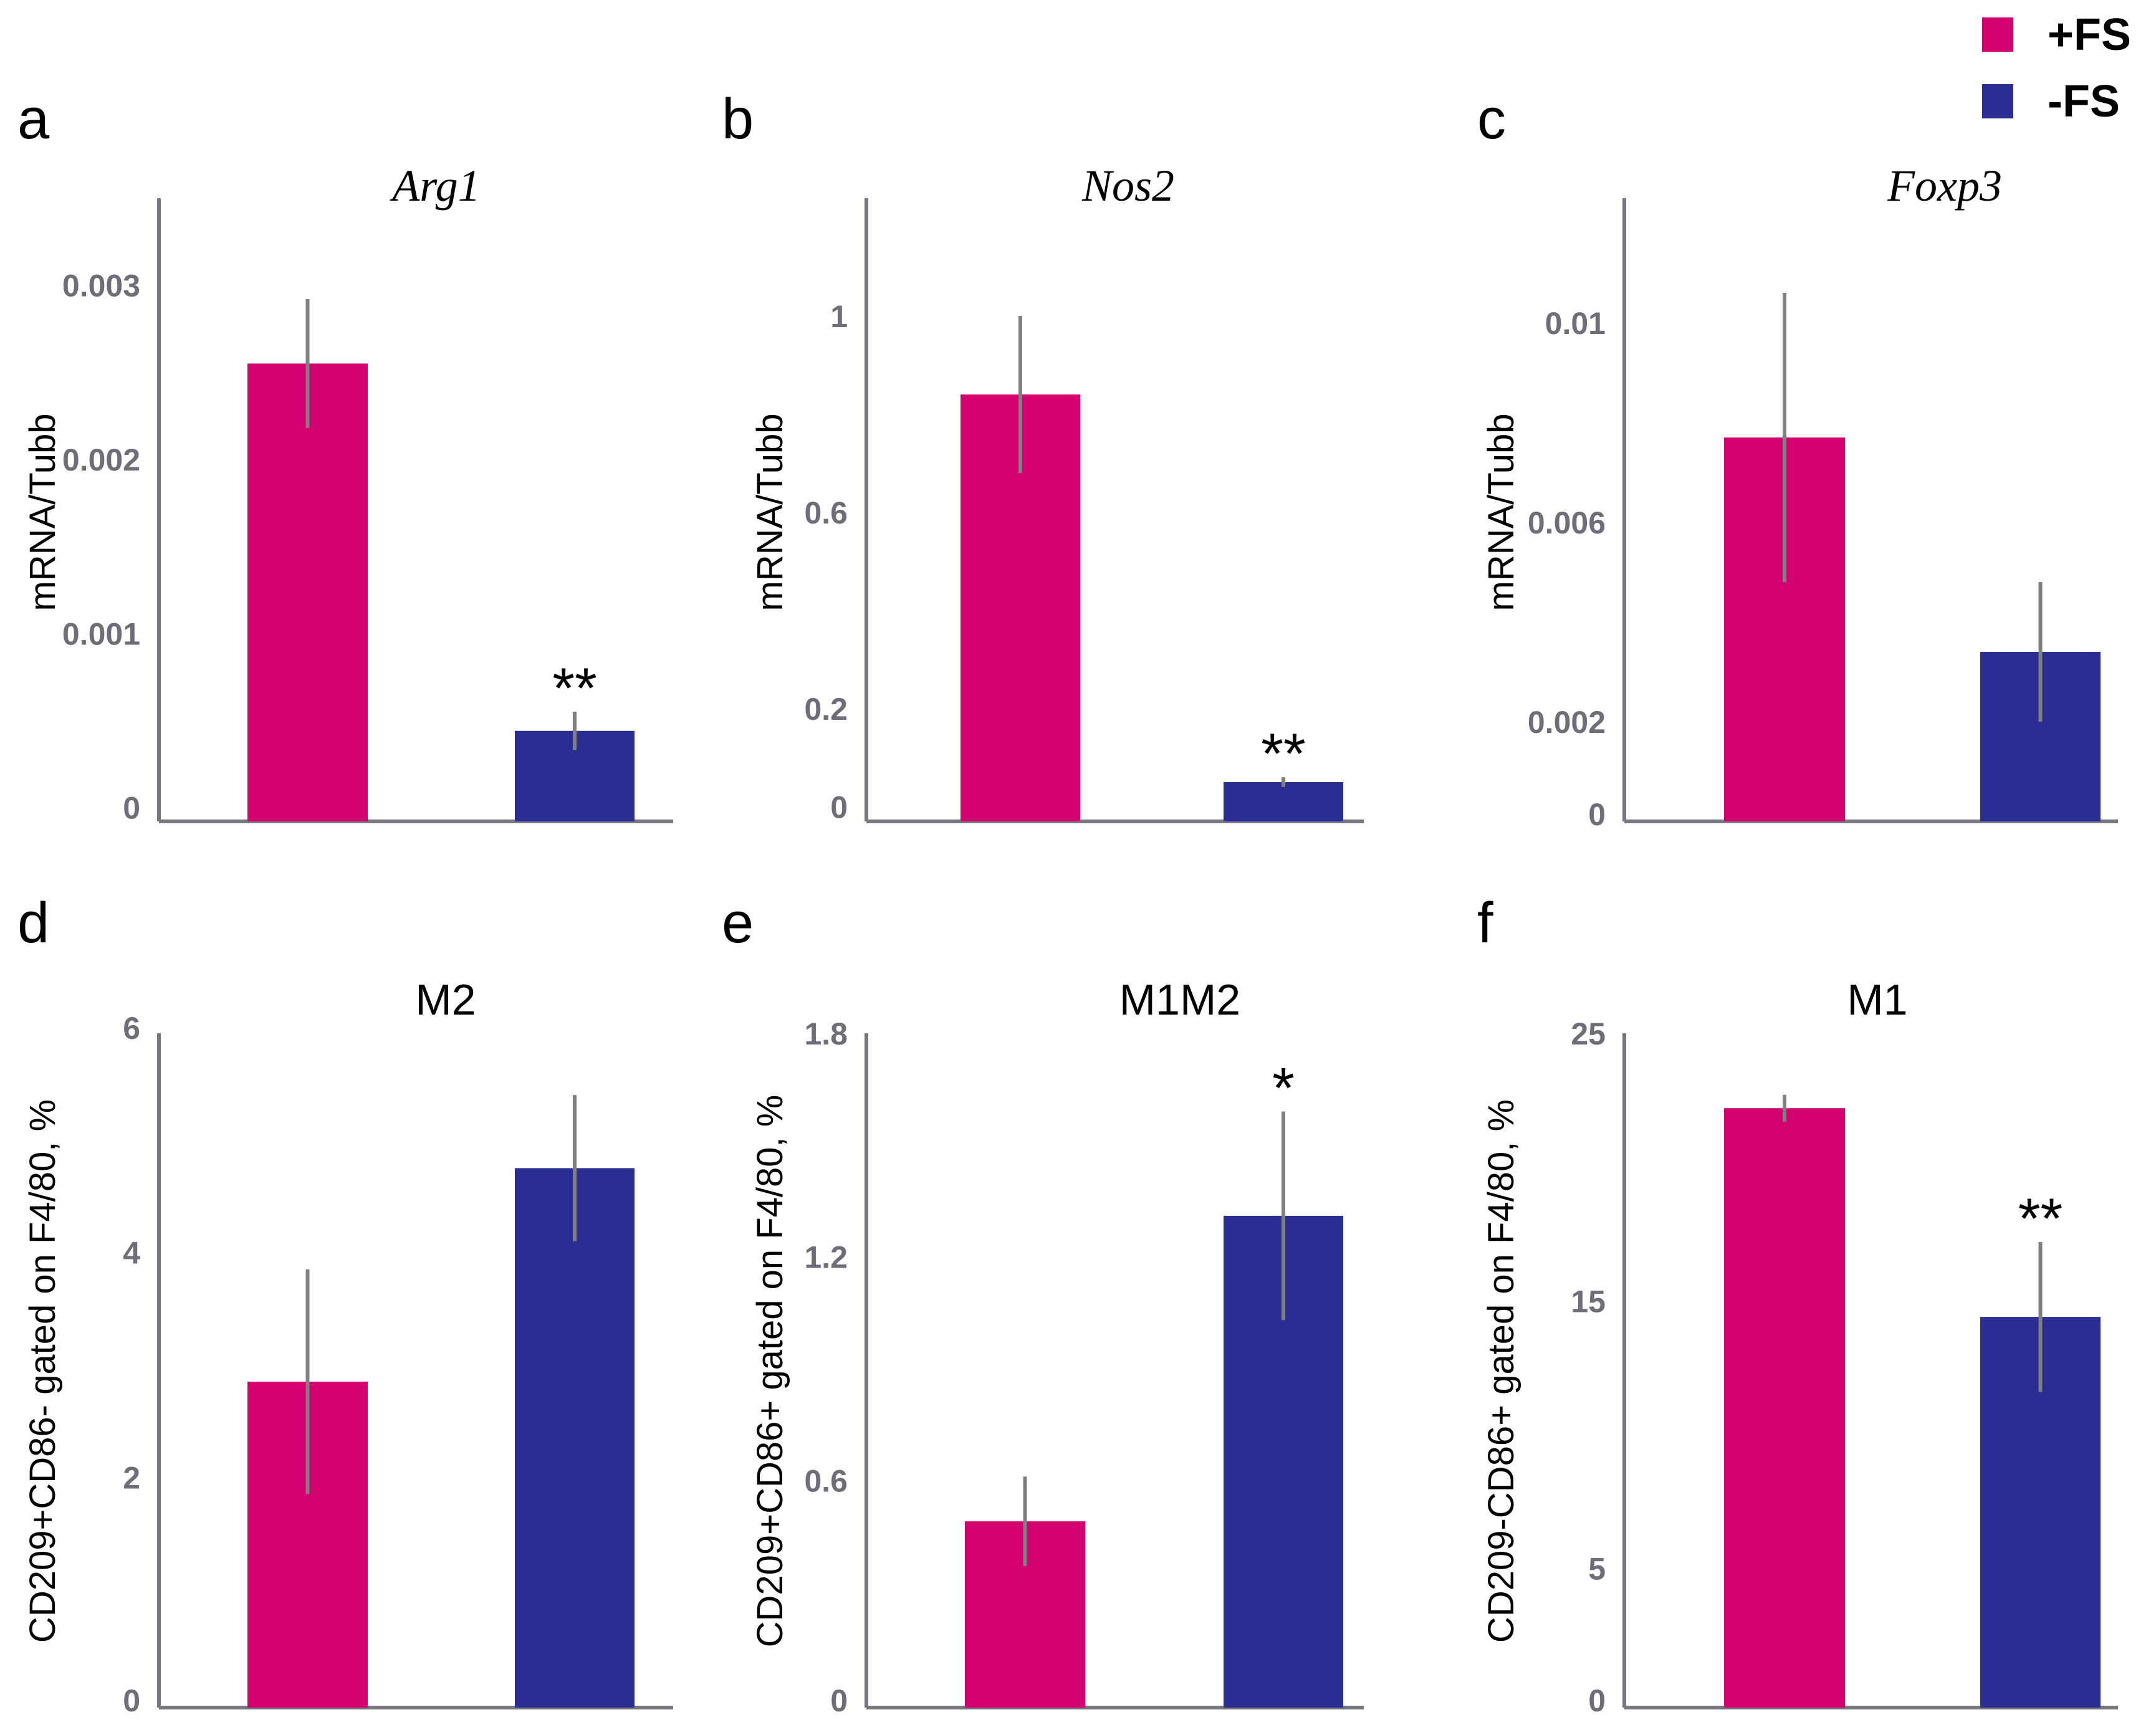 The height and width of the screenshot is (1735, 2156). What do you see at coordinates (1043, 455) in the screenshot?
I see `panel-b: b Nos2 mRNA/Tubb 0 0.2 0.6 1 **` at bounding box center [1043, 455].